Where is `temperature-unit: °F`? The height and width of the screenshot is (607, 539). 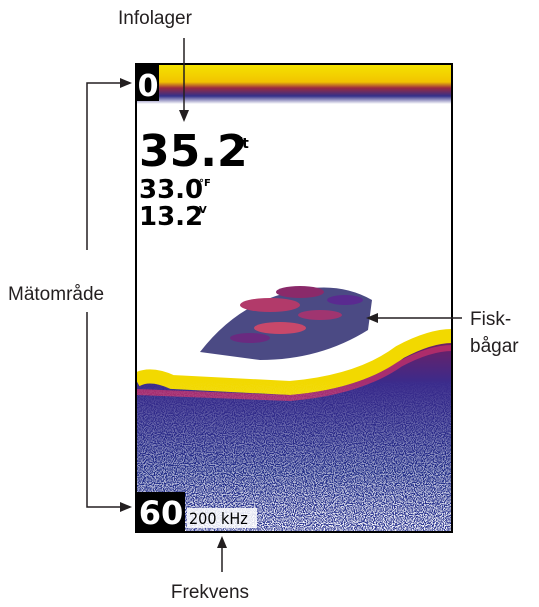
temperature-unit: °F is located at coordinates (205, 183).